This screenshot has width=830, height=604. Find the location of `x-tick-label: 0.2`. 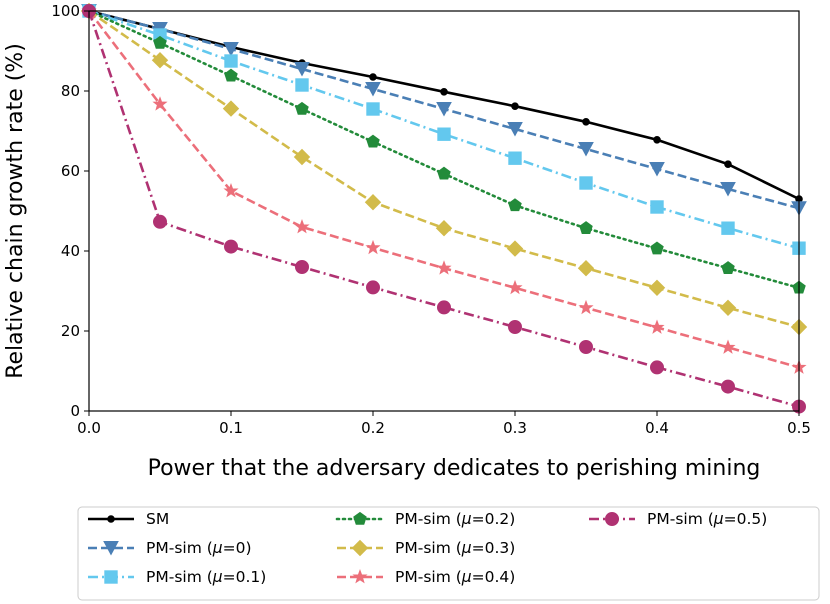

x-tick-label: 0.2 is located at coordinates (373, 428).